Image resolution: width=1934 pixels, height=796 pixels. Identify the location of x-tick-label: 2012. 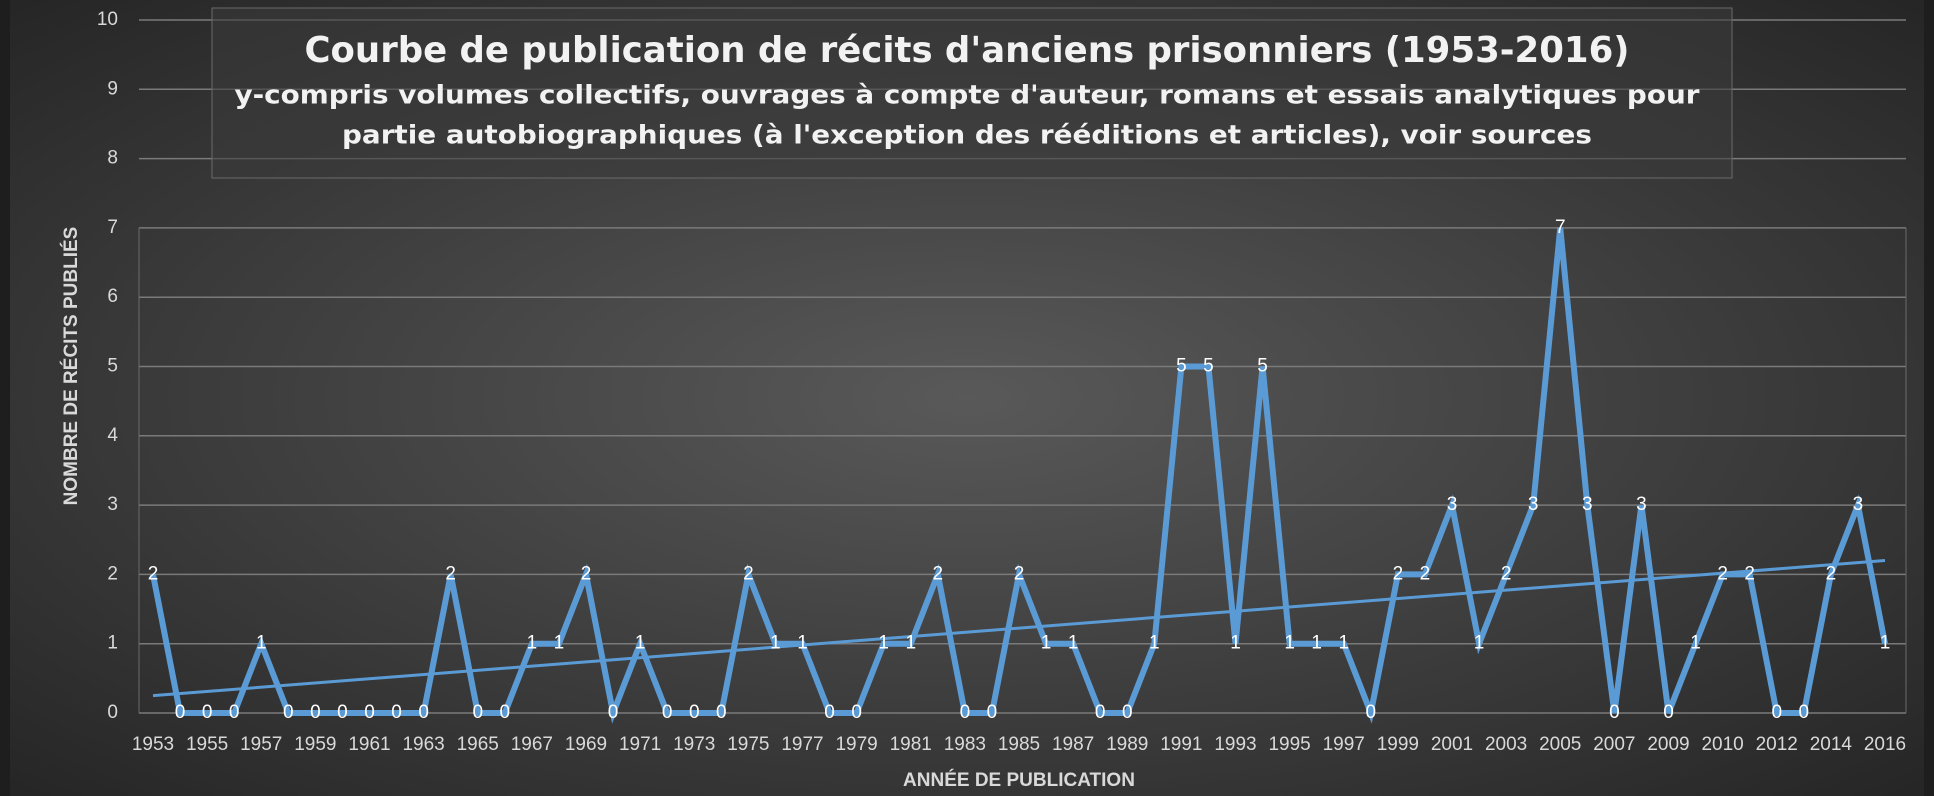
(1777, 744).